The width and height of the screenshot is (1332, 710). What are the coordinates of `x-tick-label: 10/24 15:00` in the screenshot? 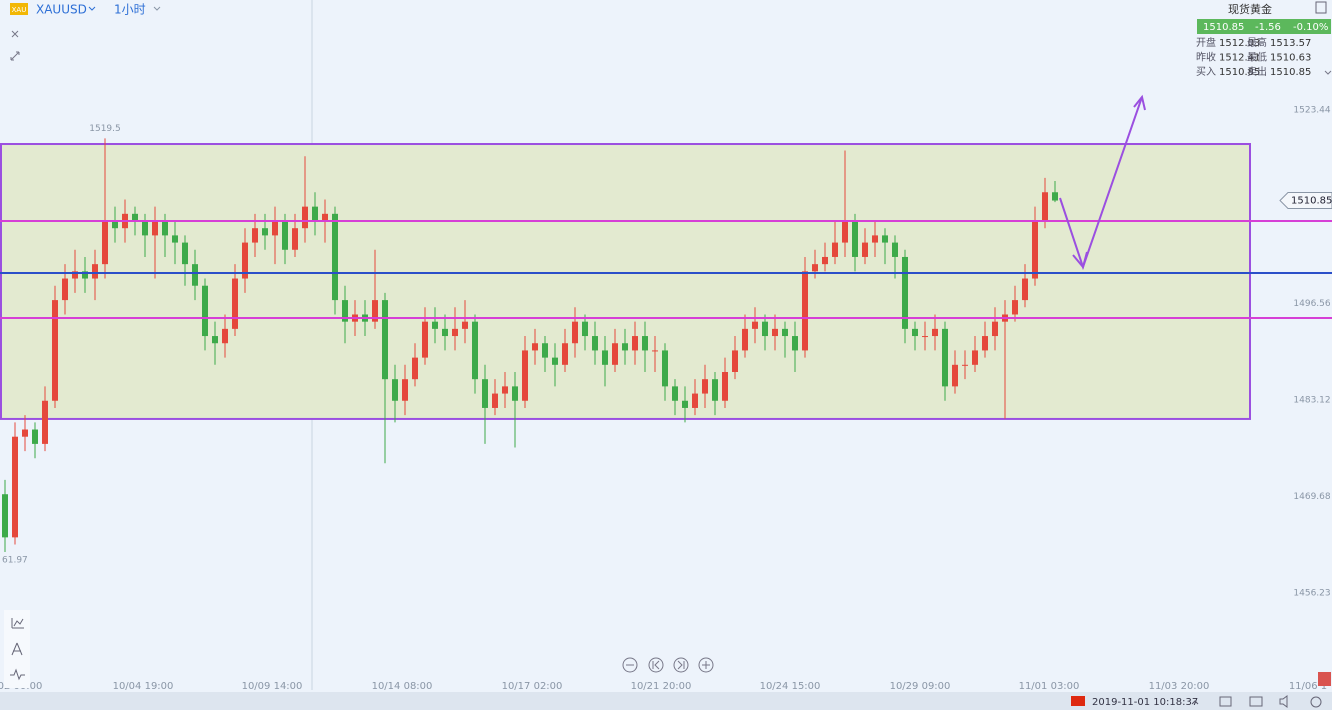 It's located at (790, 686).